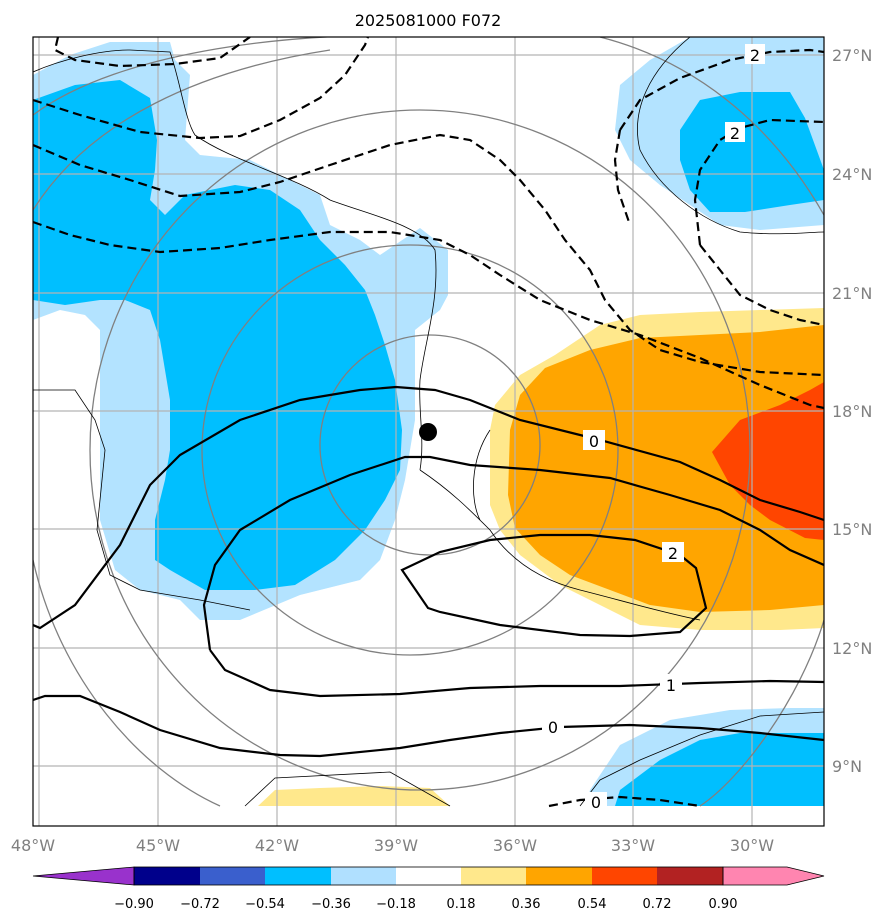 The height and width of the screenshot is (924, 894). I want to click on contour-label: 1, so click(671, 685).